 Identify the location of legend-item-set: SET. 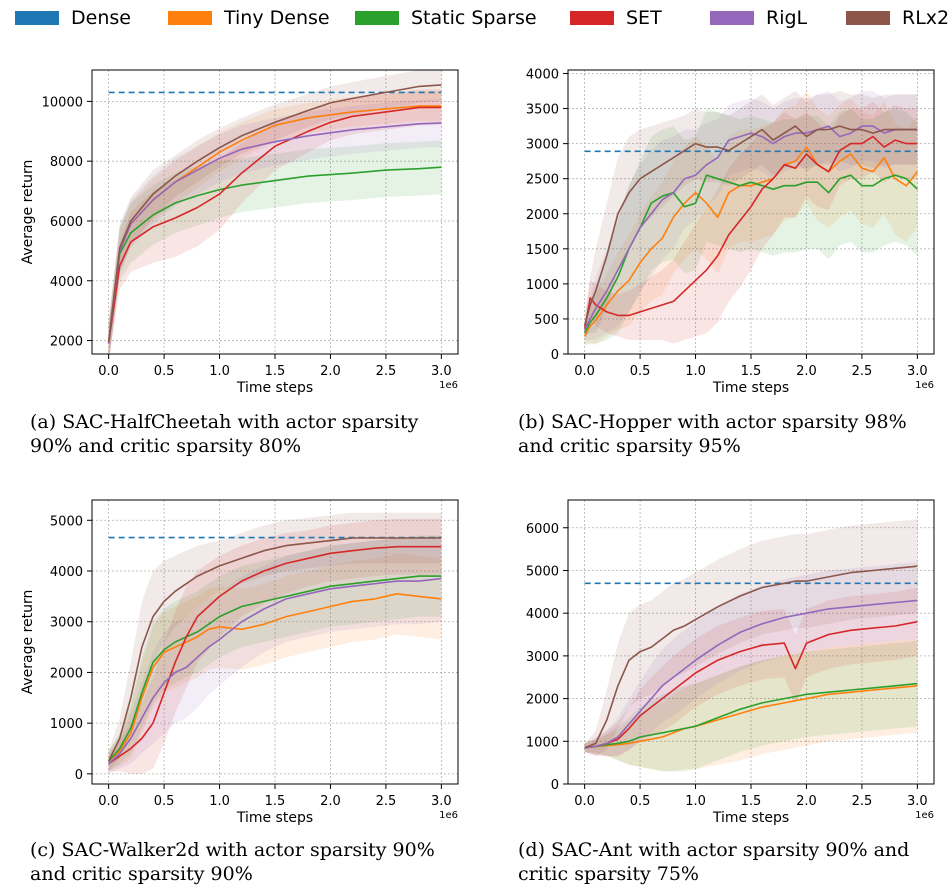
(616, 18).